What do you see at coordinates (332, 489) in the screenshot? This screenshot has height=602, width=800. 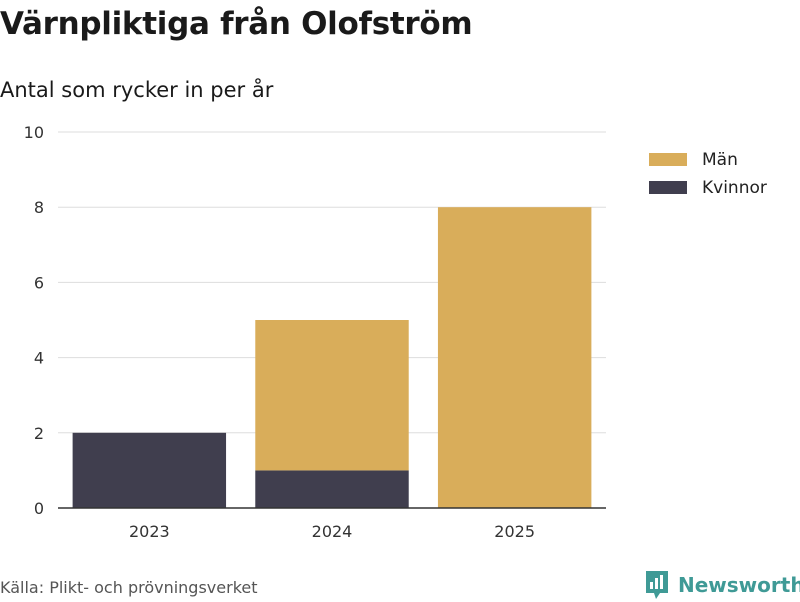 I see `bar-kvinnor-2024` at bounding box center [332, 489].